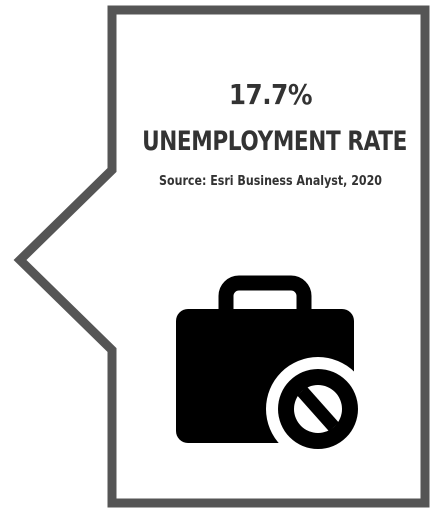  I want to click on stat-value: 17.7%, so click(270, 94).